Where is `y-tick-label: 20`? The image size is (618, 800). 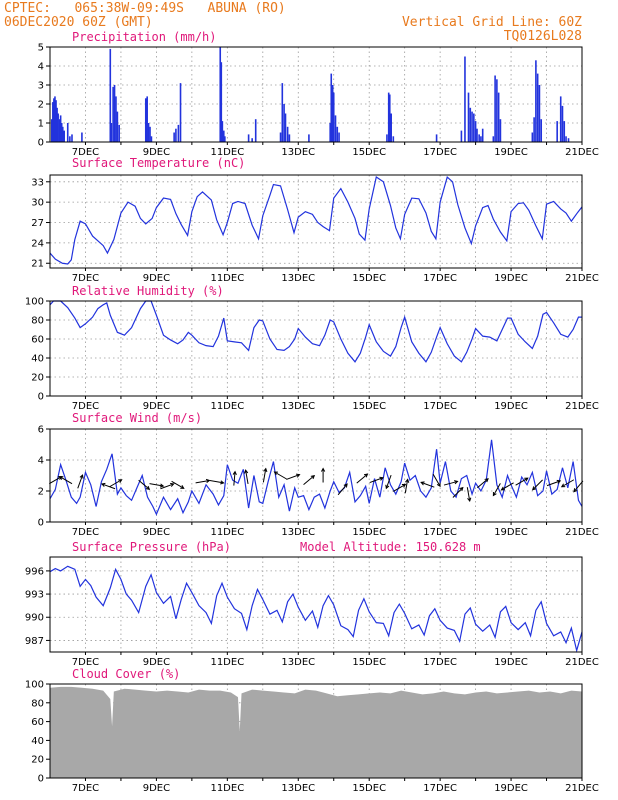
y-tick-label: 20 is located at coordinates (37, 760).